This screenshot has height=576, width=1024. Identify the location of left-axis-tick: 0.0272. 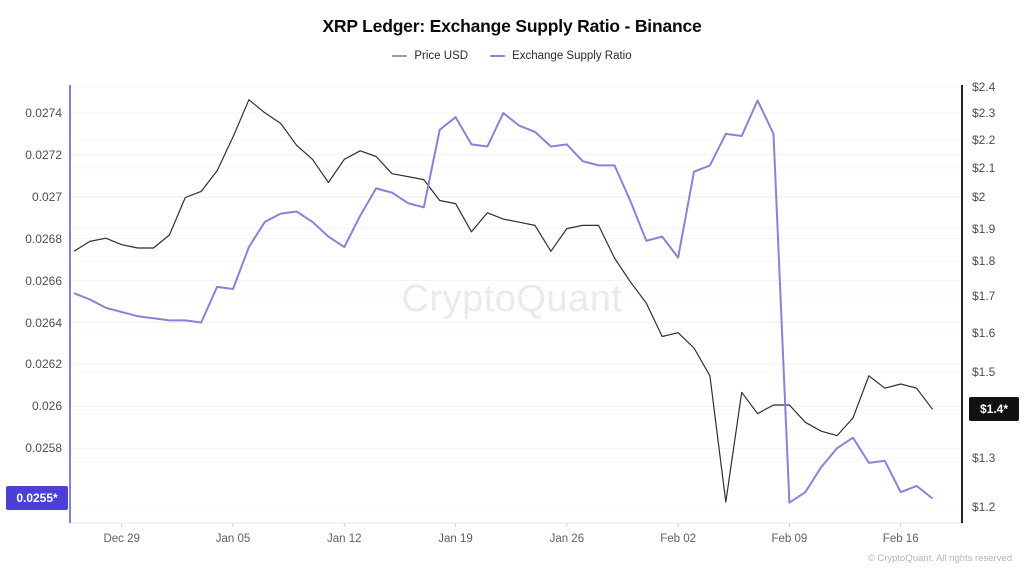
(43, 154).